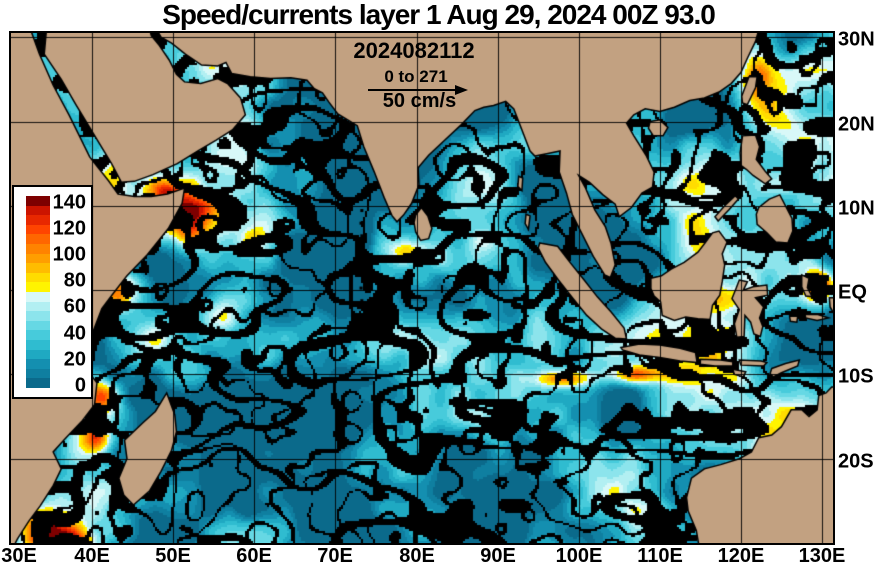 Image resolution: width=877 pixels, height=565 pixels. What do you see at coordinates (419, 101) in the screenshot?
I see `vector-scale-label: 50 cm/s` at bounding box center [419, 101].